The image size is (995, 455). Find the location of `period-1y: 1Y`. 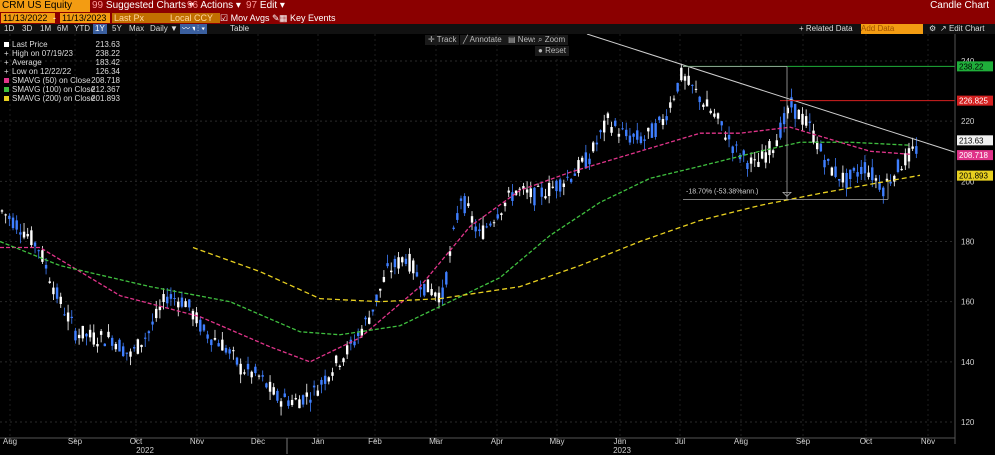

period-1y: 1Y is located at coordinates (100, 29).